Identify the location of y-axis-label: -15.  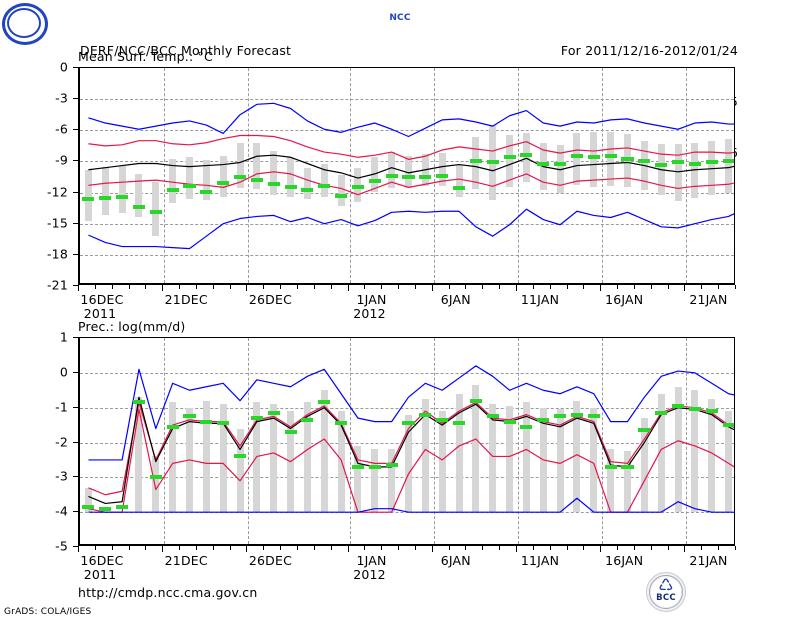
(57, 223).